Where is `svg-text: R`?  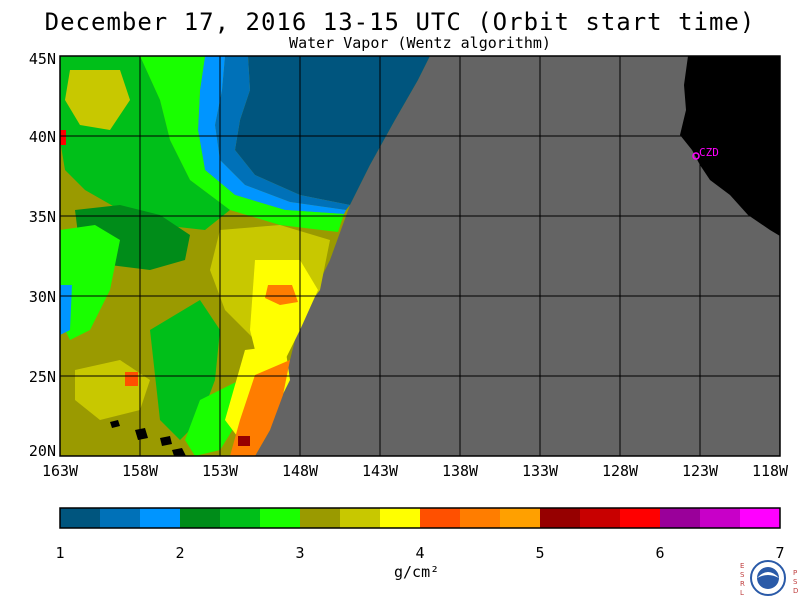 svg-text: R is located at coordinates (742, 584).